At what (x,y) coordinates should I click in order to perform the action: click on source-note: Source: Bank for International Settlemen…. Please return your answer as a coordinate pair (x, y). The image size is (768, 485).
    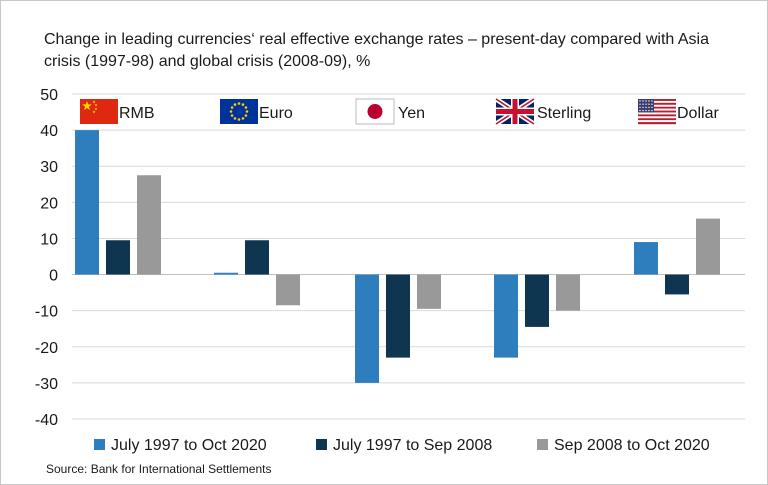
    Looking at the image, I should click on (159, 469).